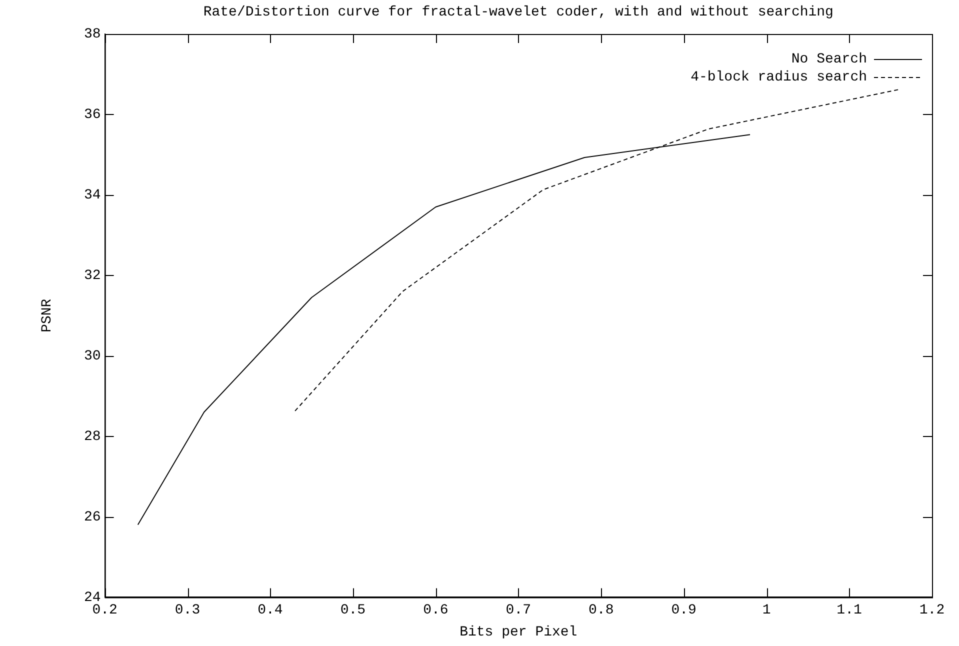 The image size is (959, 646). Describe the element at coordinates (932, 610) in the screenshot. I see `x-tick-label: 1.2` at that location.